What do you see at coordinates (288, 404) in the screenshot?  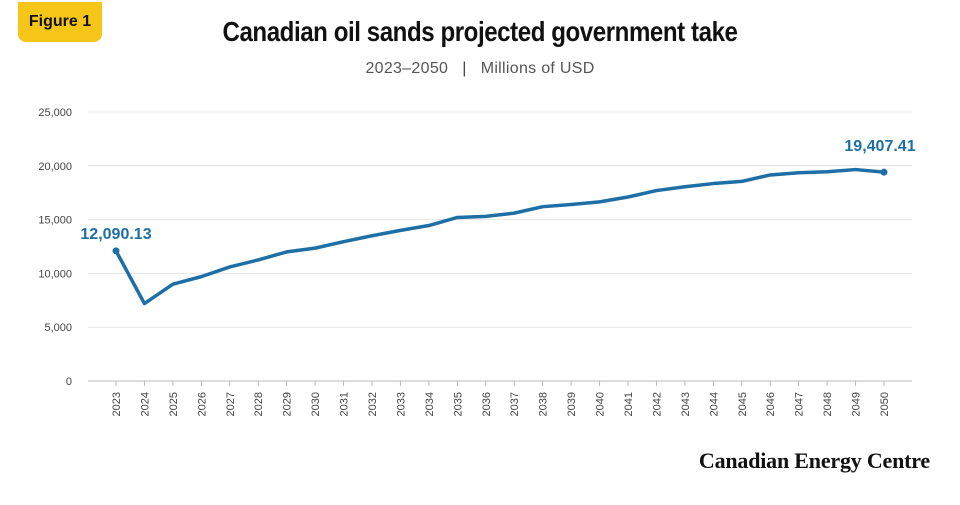 I see `x-tick-label: 2029` at bounding box center [288, 404].